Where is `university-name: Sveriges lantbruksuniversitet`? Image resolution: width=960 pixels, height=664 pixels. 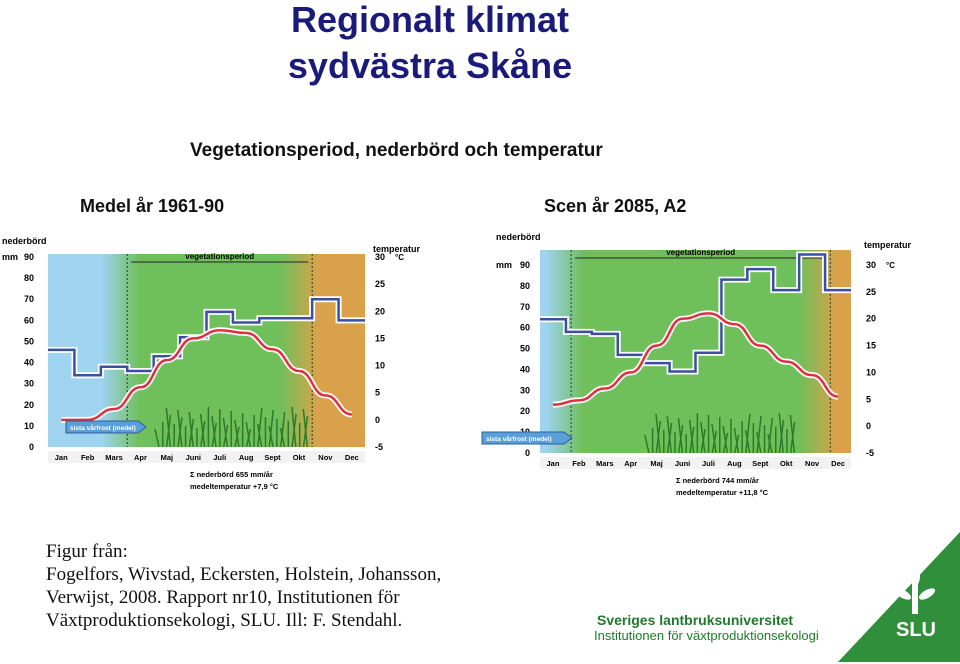
university-name: Sveriges lantbruksuniversitet is located at coordinates (695, 620).